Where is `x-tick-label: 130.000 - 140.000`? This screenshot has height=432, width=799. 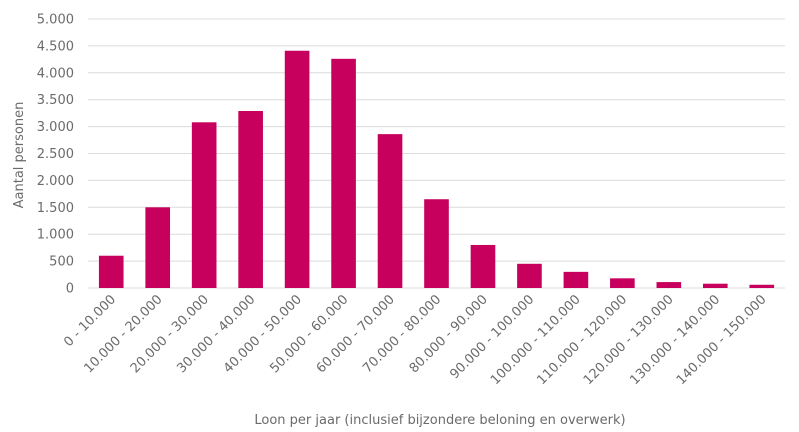 x-tick-label: 130.000 - 140.000 is located at coordinates (675, 340).